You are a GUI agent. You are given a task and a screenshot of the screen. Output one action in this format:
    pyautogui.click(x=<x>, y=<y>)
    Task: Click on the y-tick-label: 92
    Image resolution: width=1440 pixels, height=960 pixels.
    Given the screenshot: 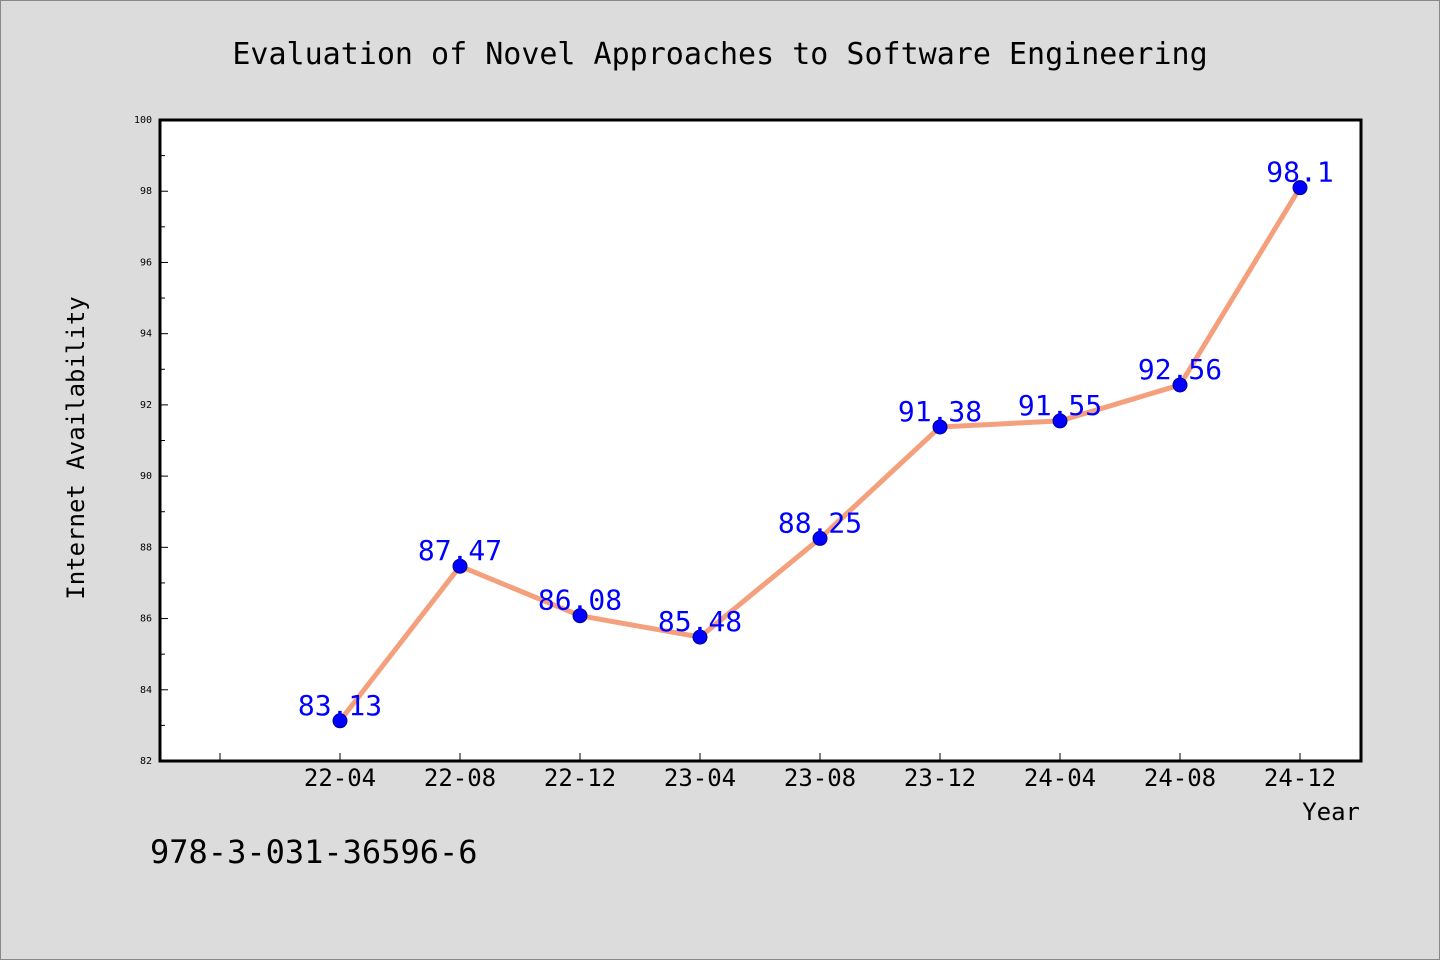 What is the action you would take?
    pyautogui.click(x=146, y=405)
    